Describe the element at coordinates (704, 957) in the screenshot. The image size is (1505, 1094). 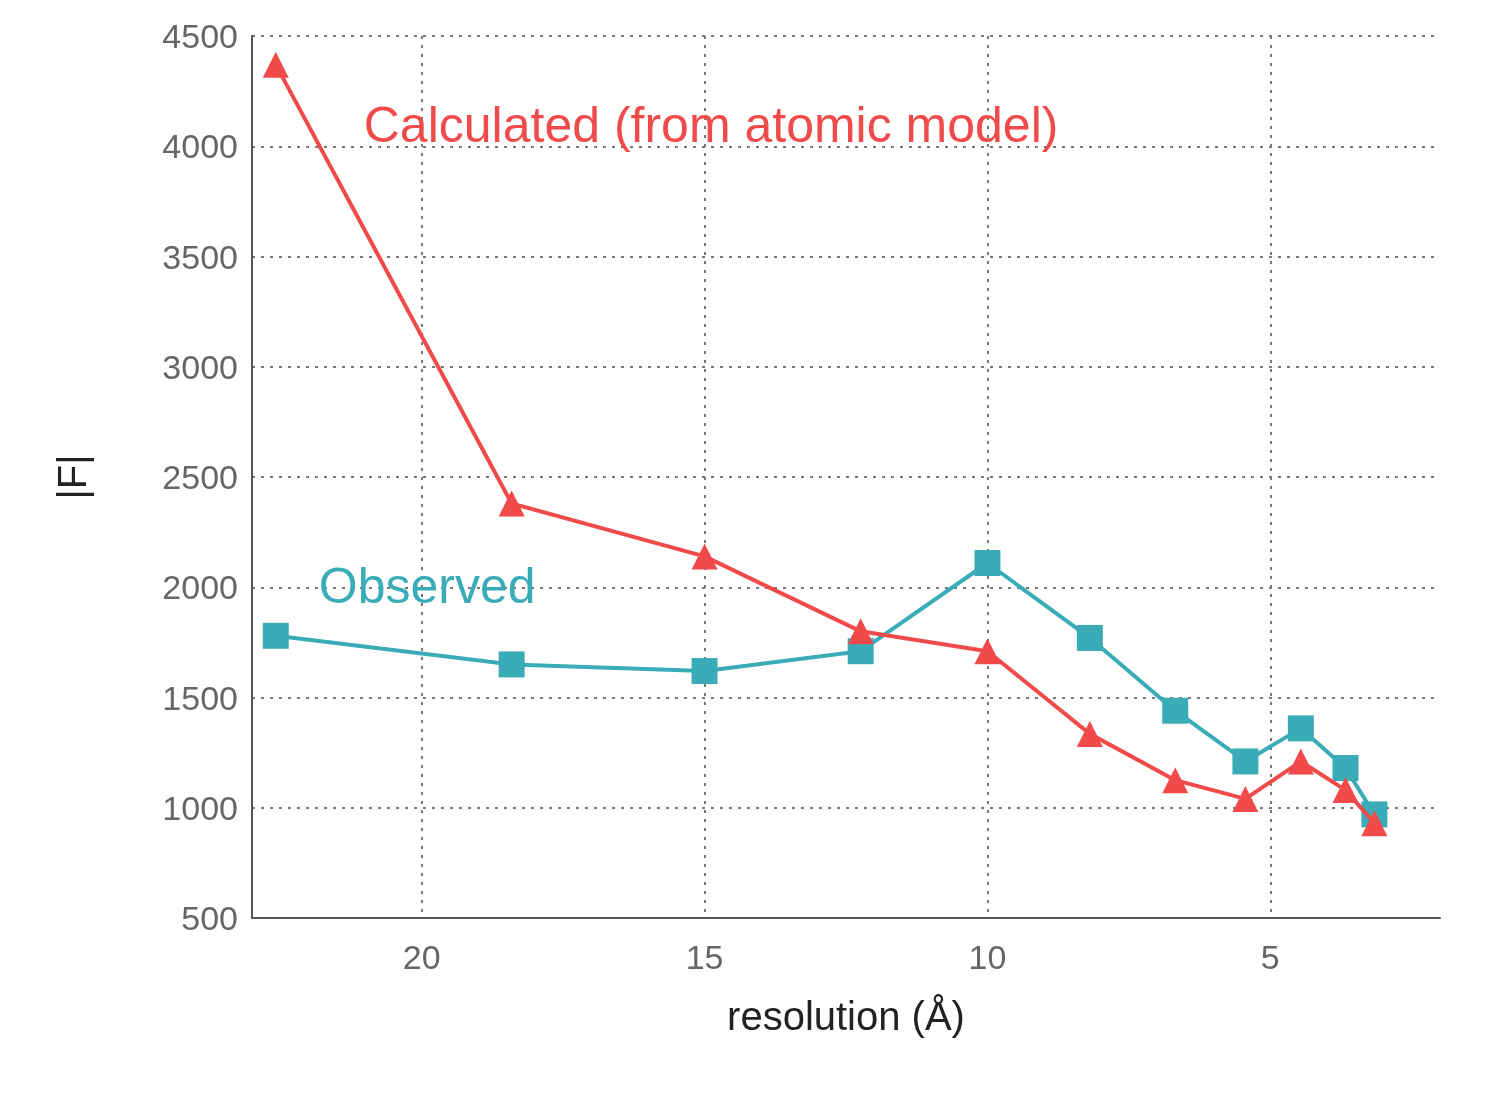
I see `x-tick-label: 15` at that location.